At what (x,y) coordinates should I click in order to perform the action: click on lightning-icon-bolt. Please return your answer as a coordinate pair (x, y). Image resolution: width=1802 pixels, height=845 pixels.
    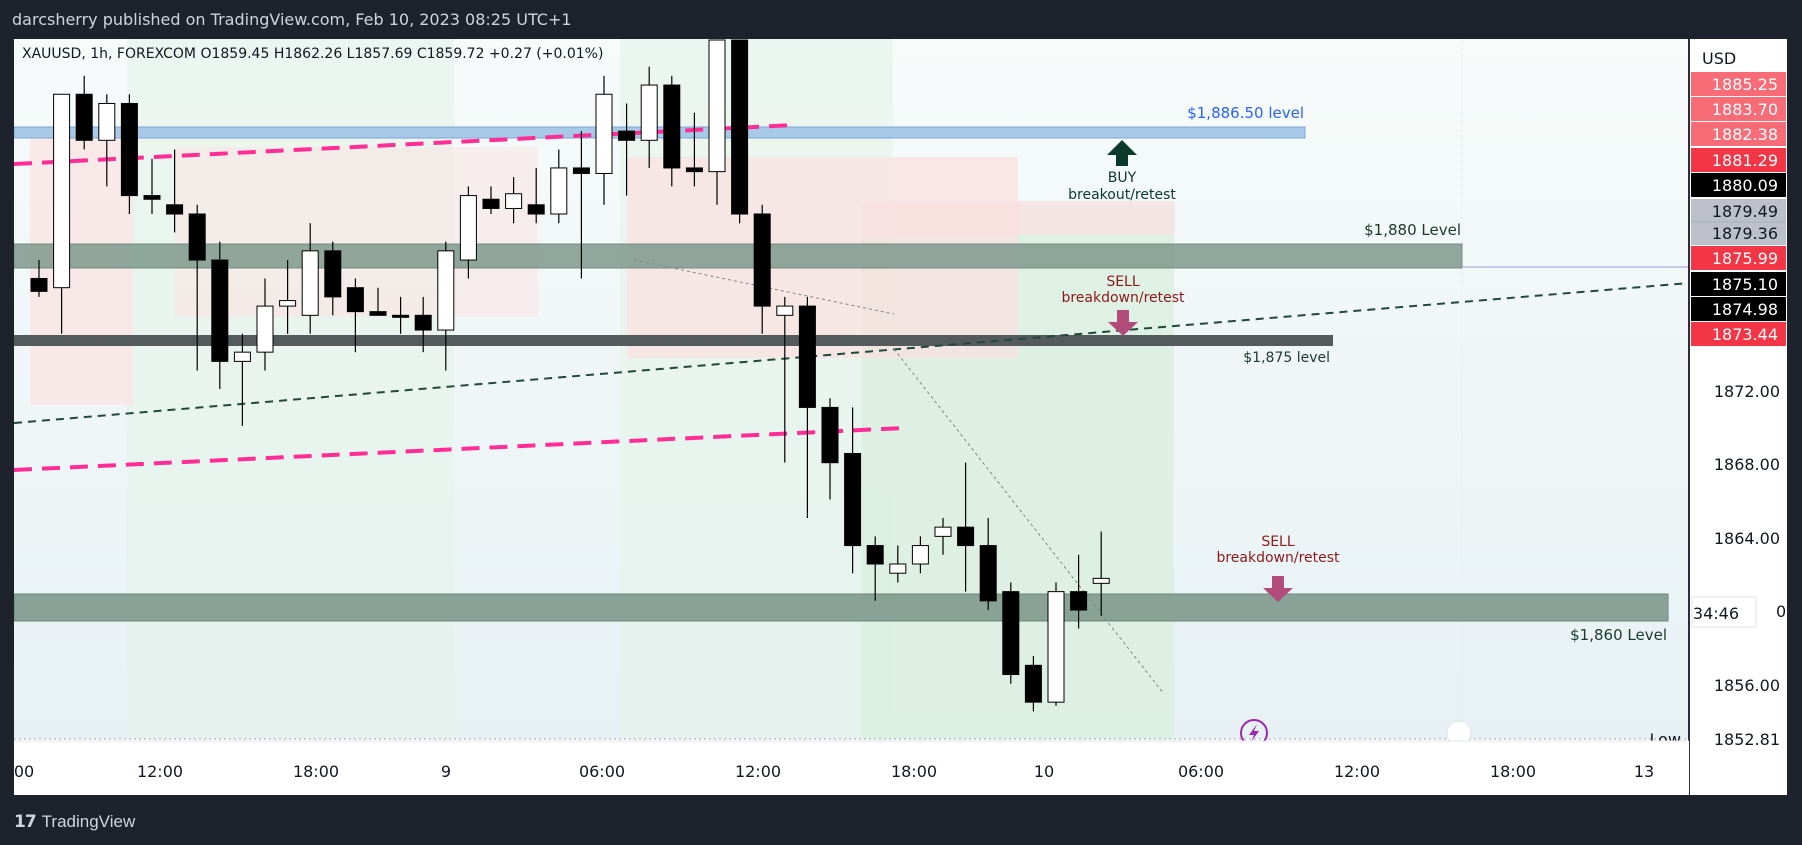
    Looking at the image, I should click on (1254, 733).